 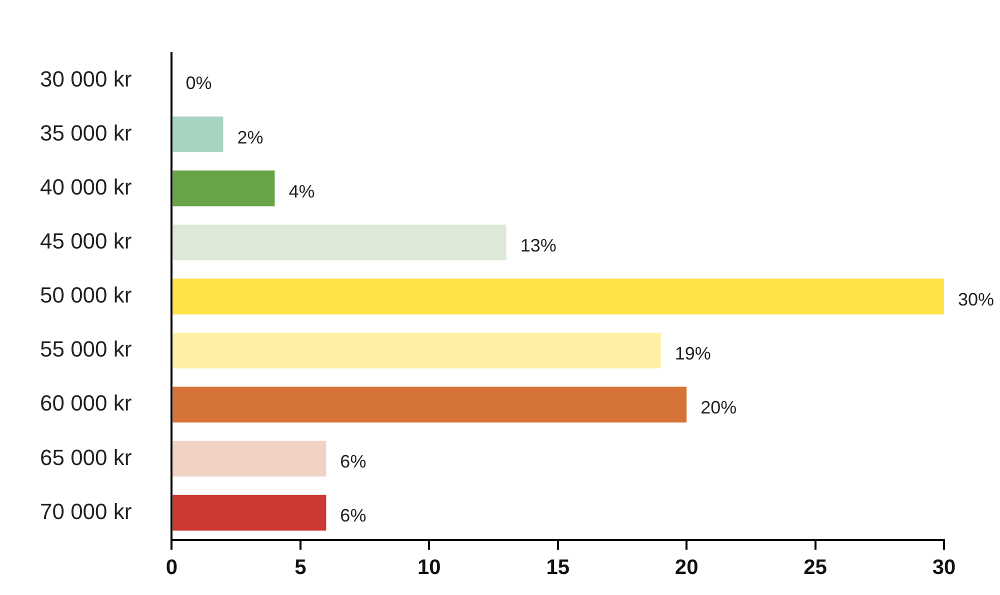 What do you see at coordinates (86, 295) in the screenshot?
I see `y-tick-label: 50 000 kr` at bounding box center [86, 295].